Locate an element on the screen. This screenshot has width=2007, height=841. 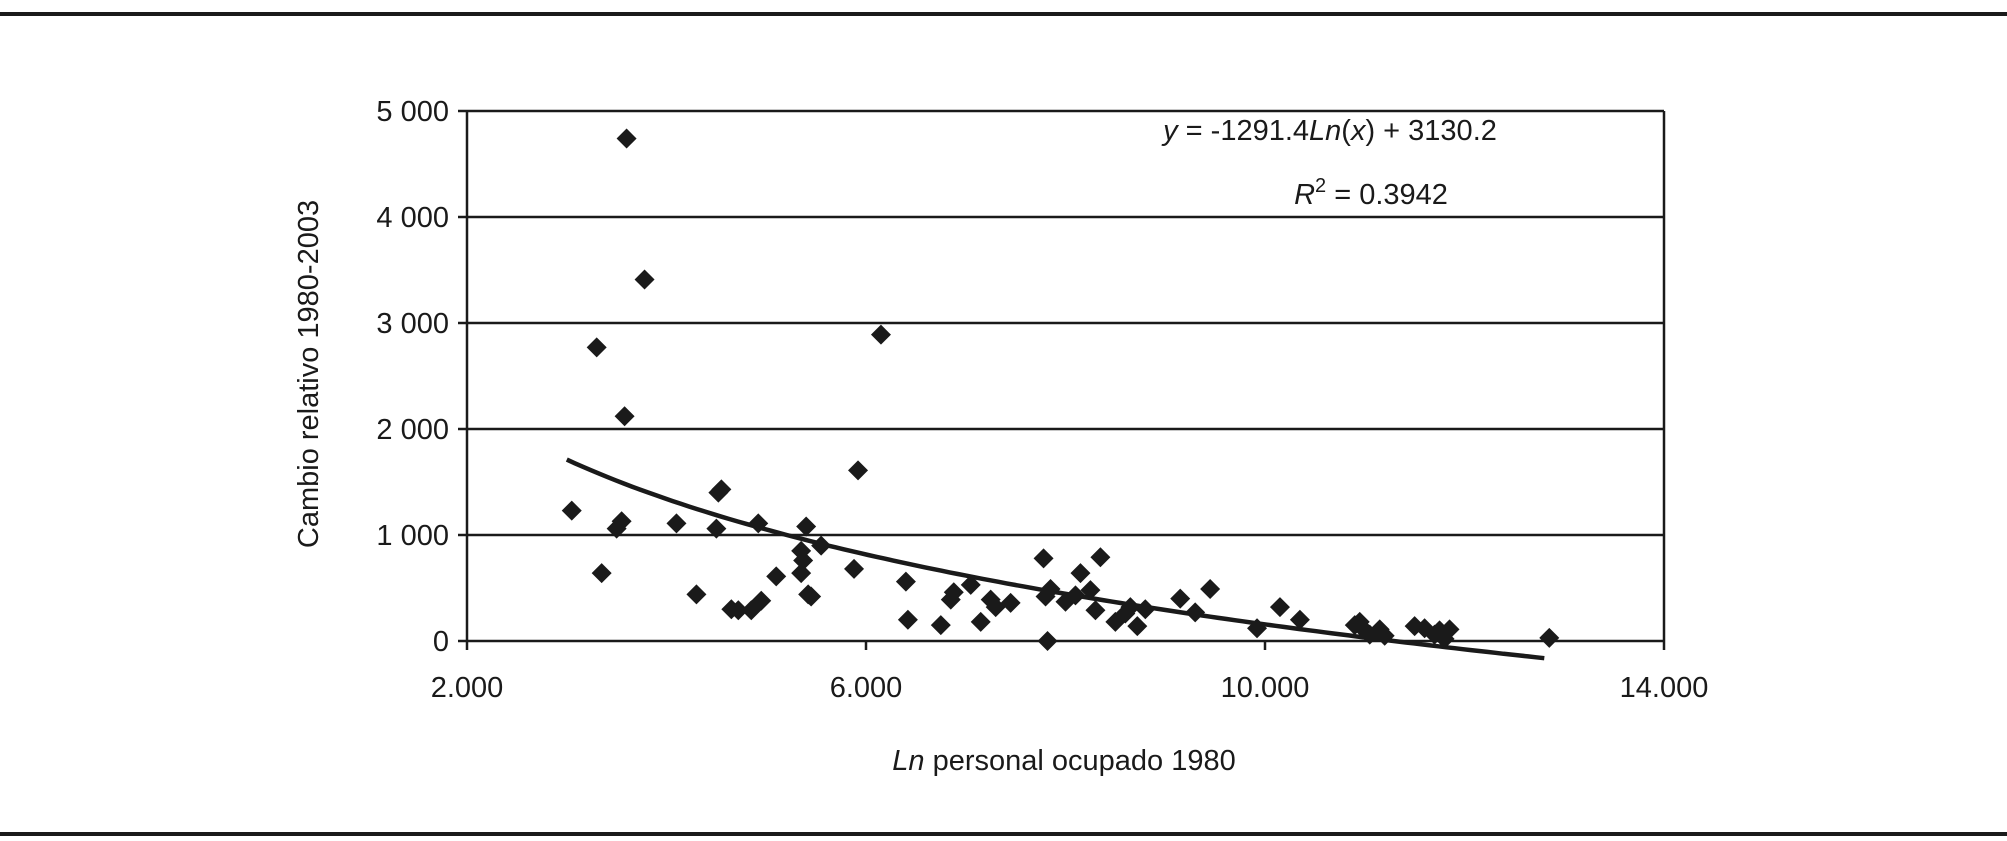
y-tick-label: 3 000 is located at coordinates (412, 324).